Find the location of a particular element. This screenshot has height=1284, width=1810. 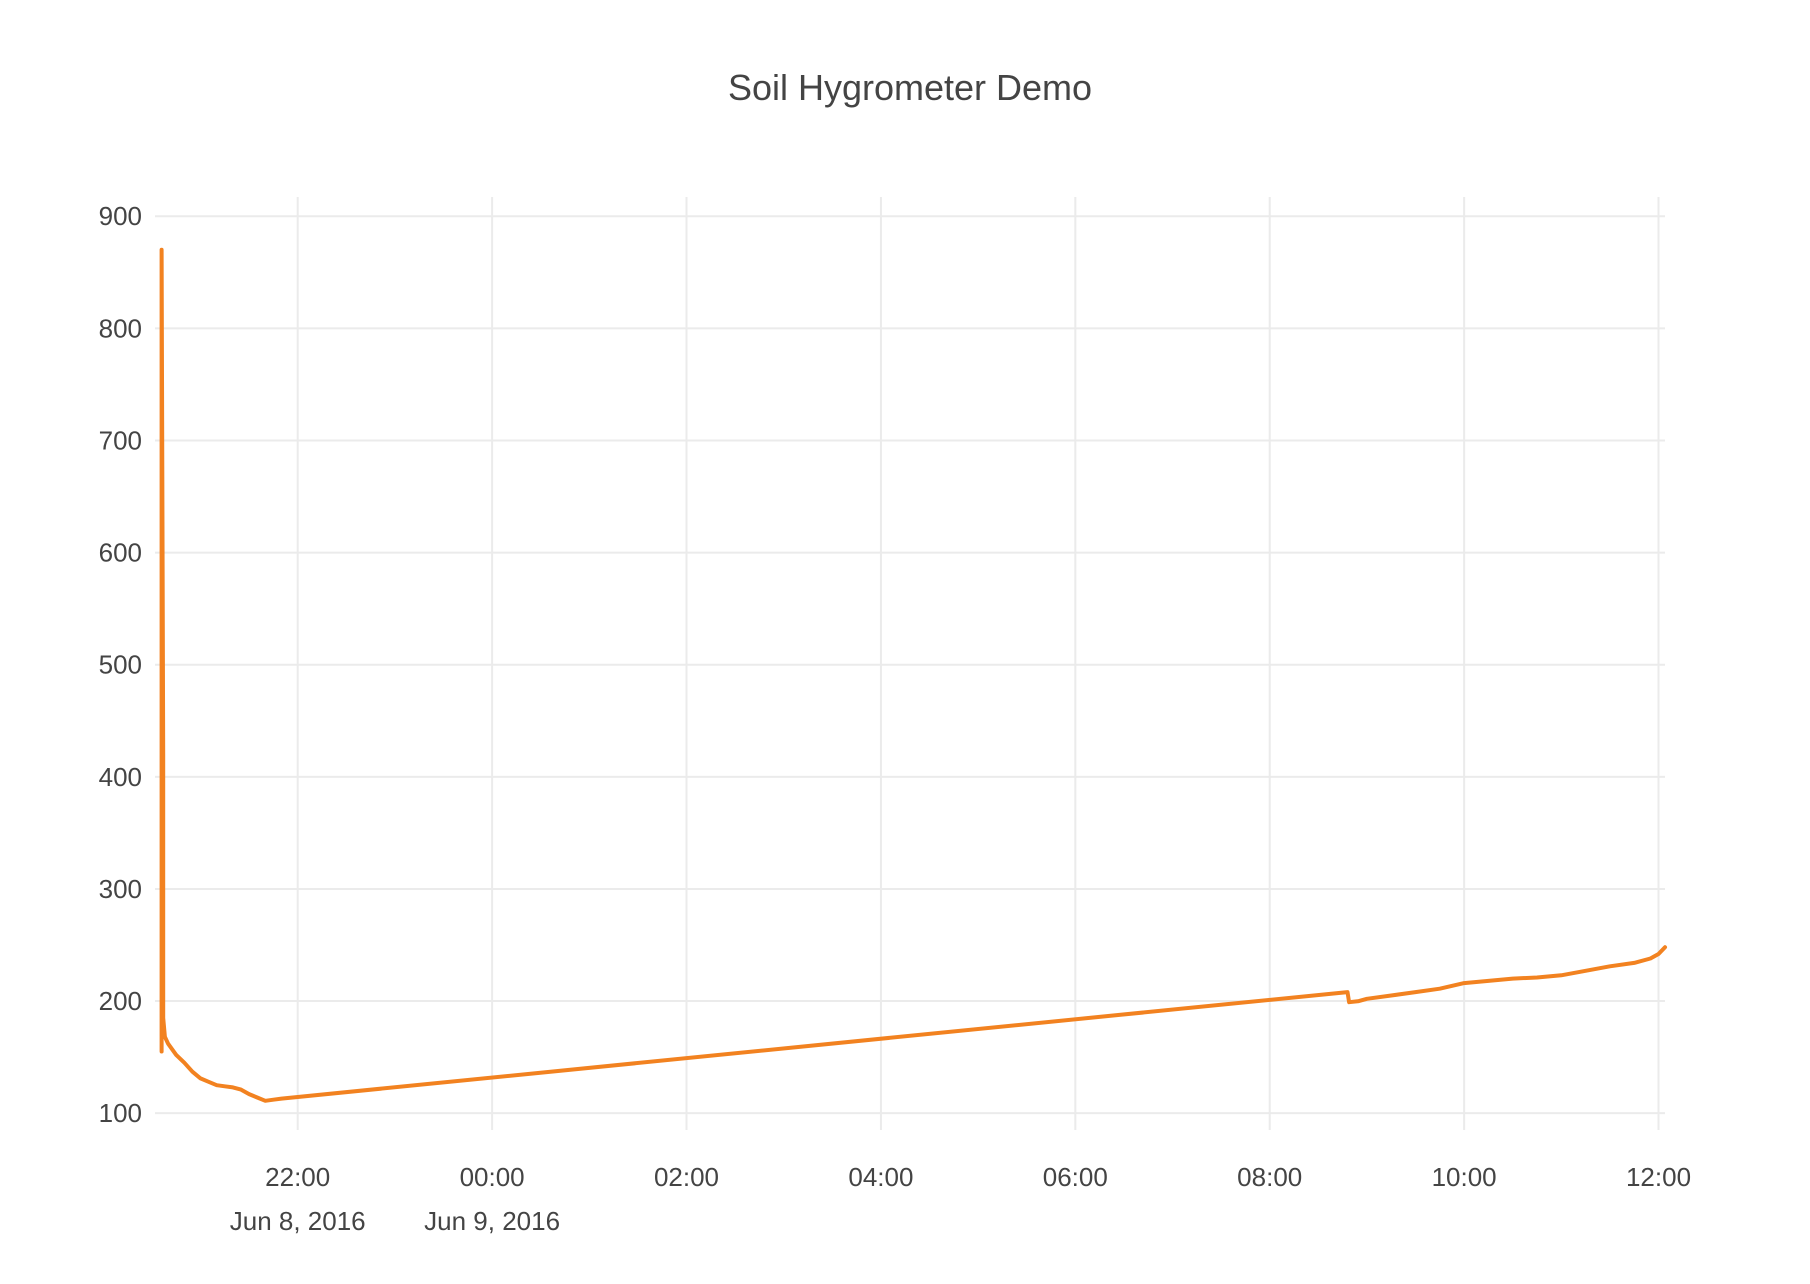

x-tick-sublabel: Jun 8, 2016 is located at coordinates (298, 1221).